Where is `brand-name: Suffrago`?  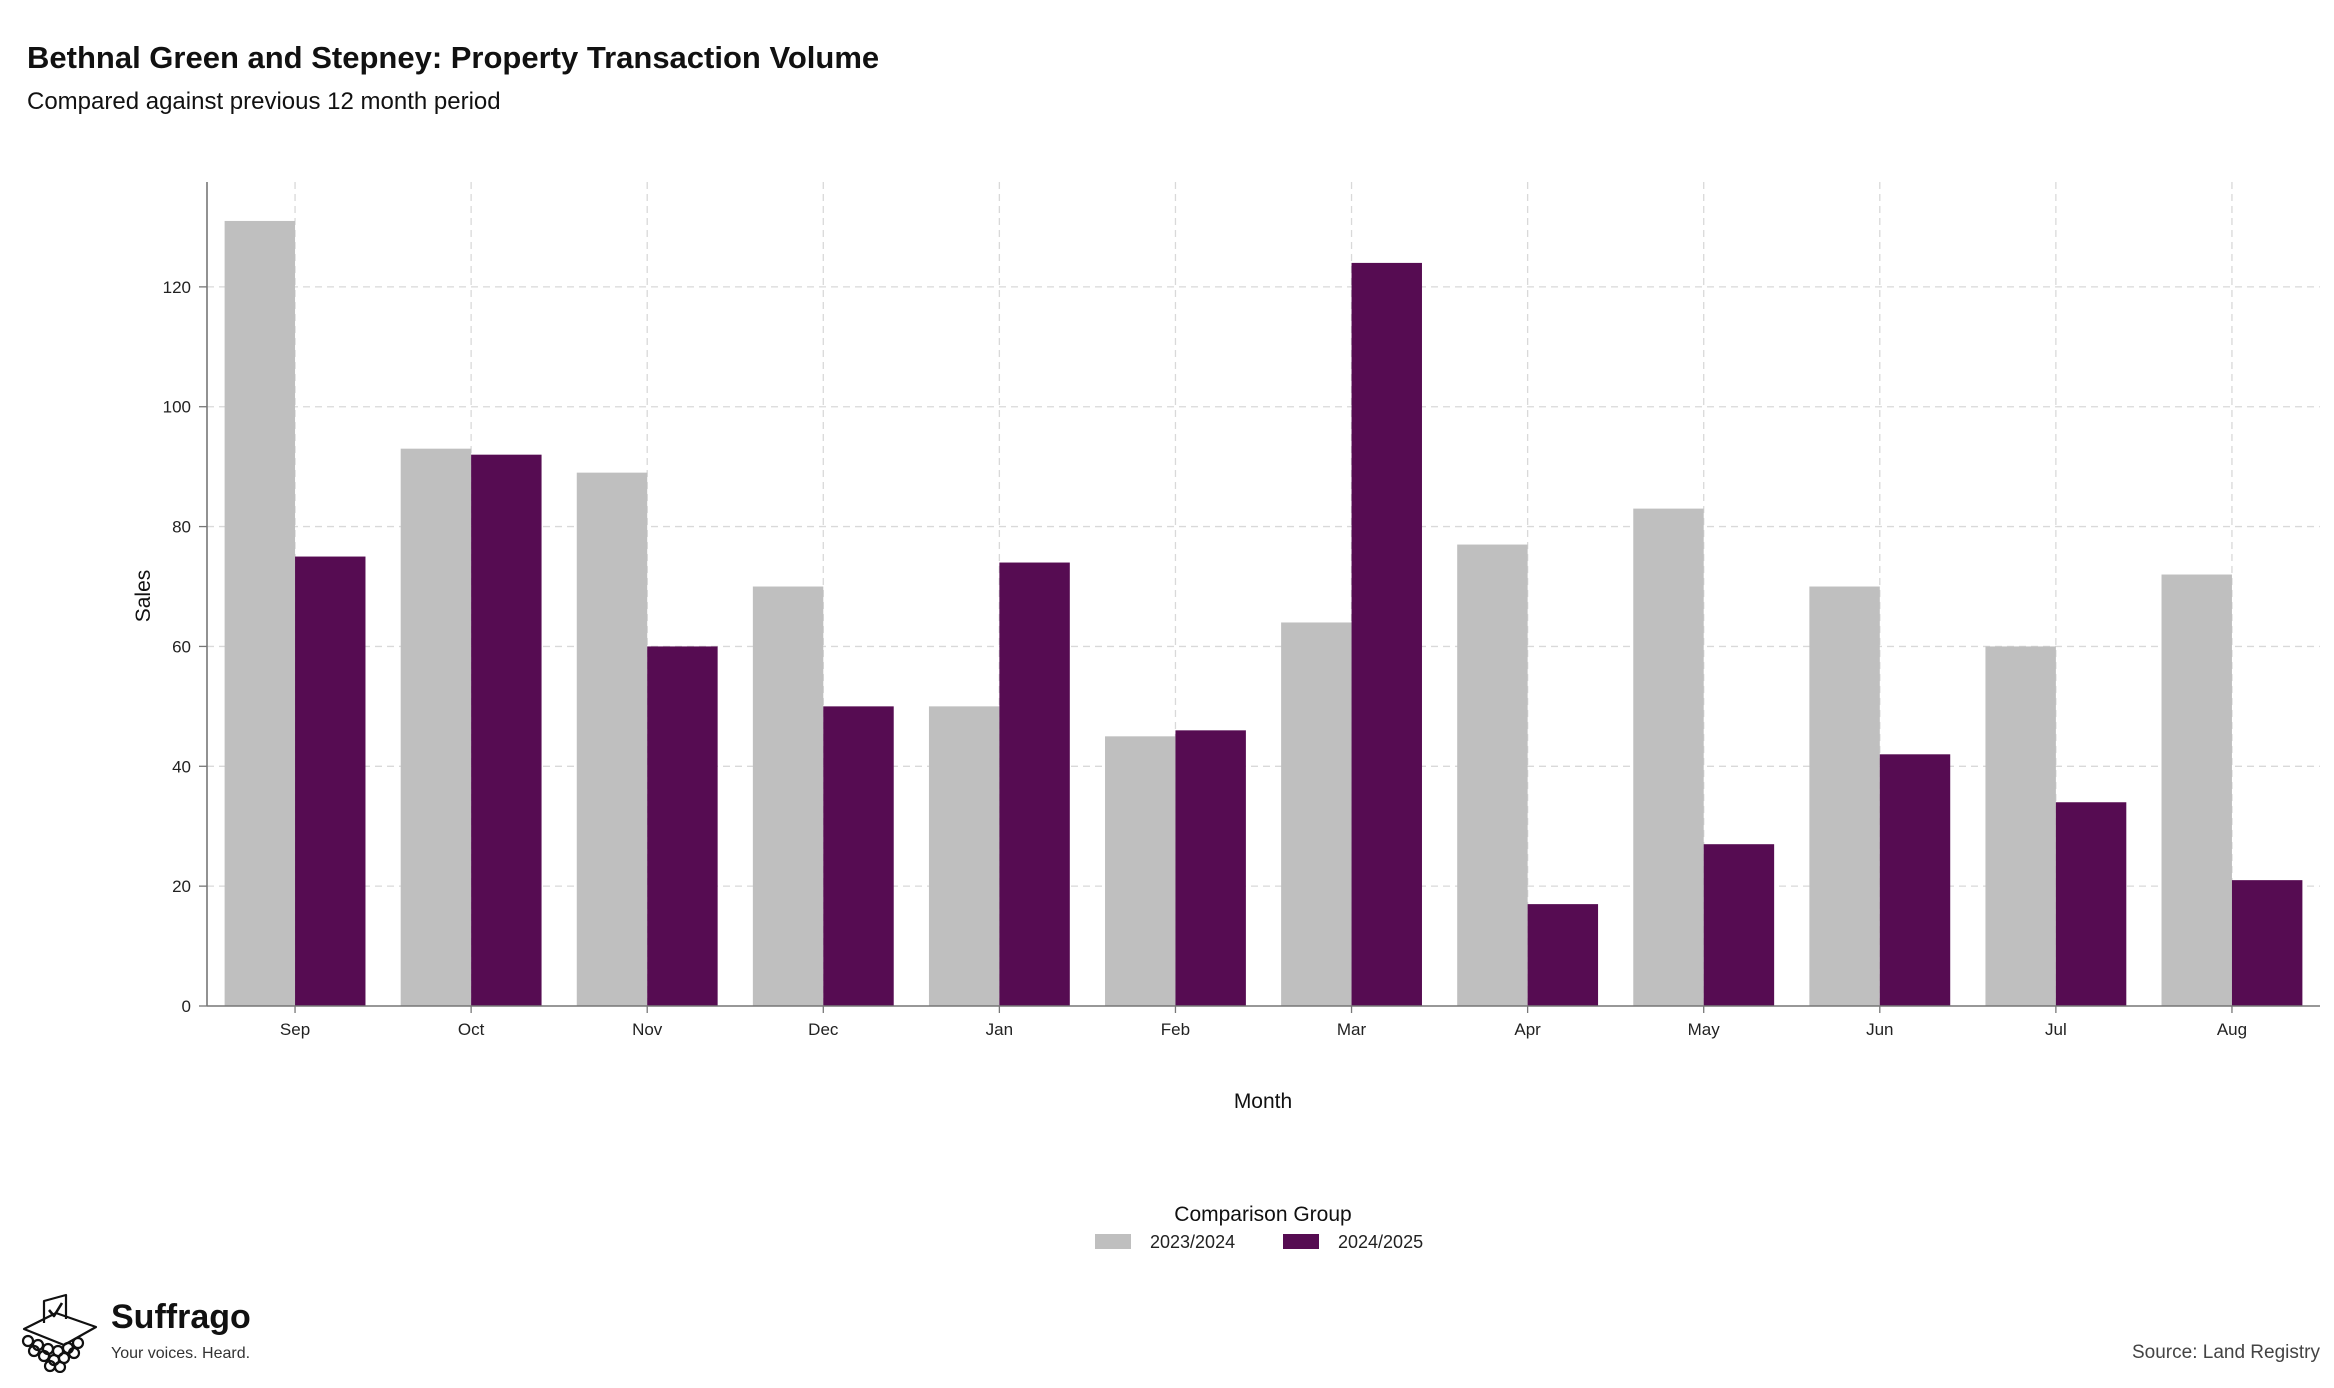 brand-name: Suffrago is located at coordinates (181, 1317).